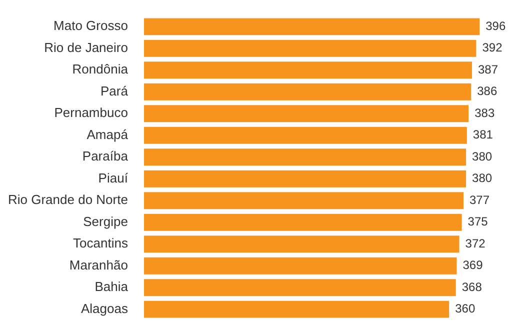 The width and height of the screenshot is (523, 336). What do you see at coordinates (478, 221) in the screenshot?
I see `data-label: 375` at bounding box center [478, 221].